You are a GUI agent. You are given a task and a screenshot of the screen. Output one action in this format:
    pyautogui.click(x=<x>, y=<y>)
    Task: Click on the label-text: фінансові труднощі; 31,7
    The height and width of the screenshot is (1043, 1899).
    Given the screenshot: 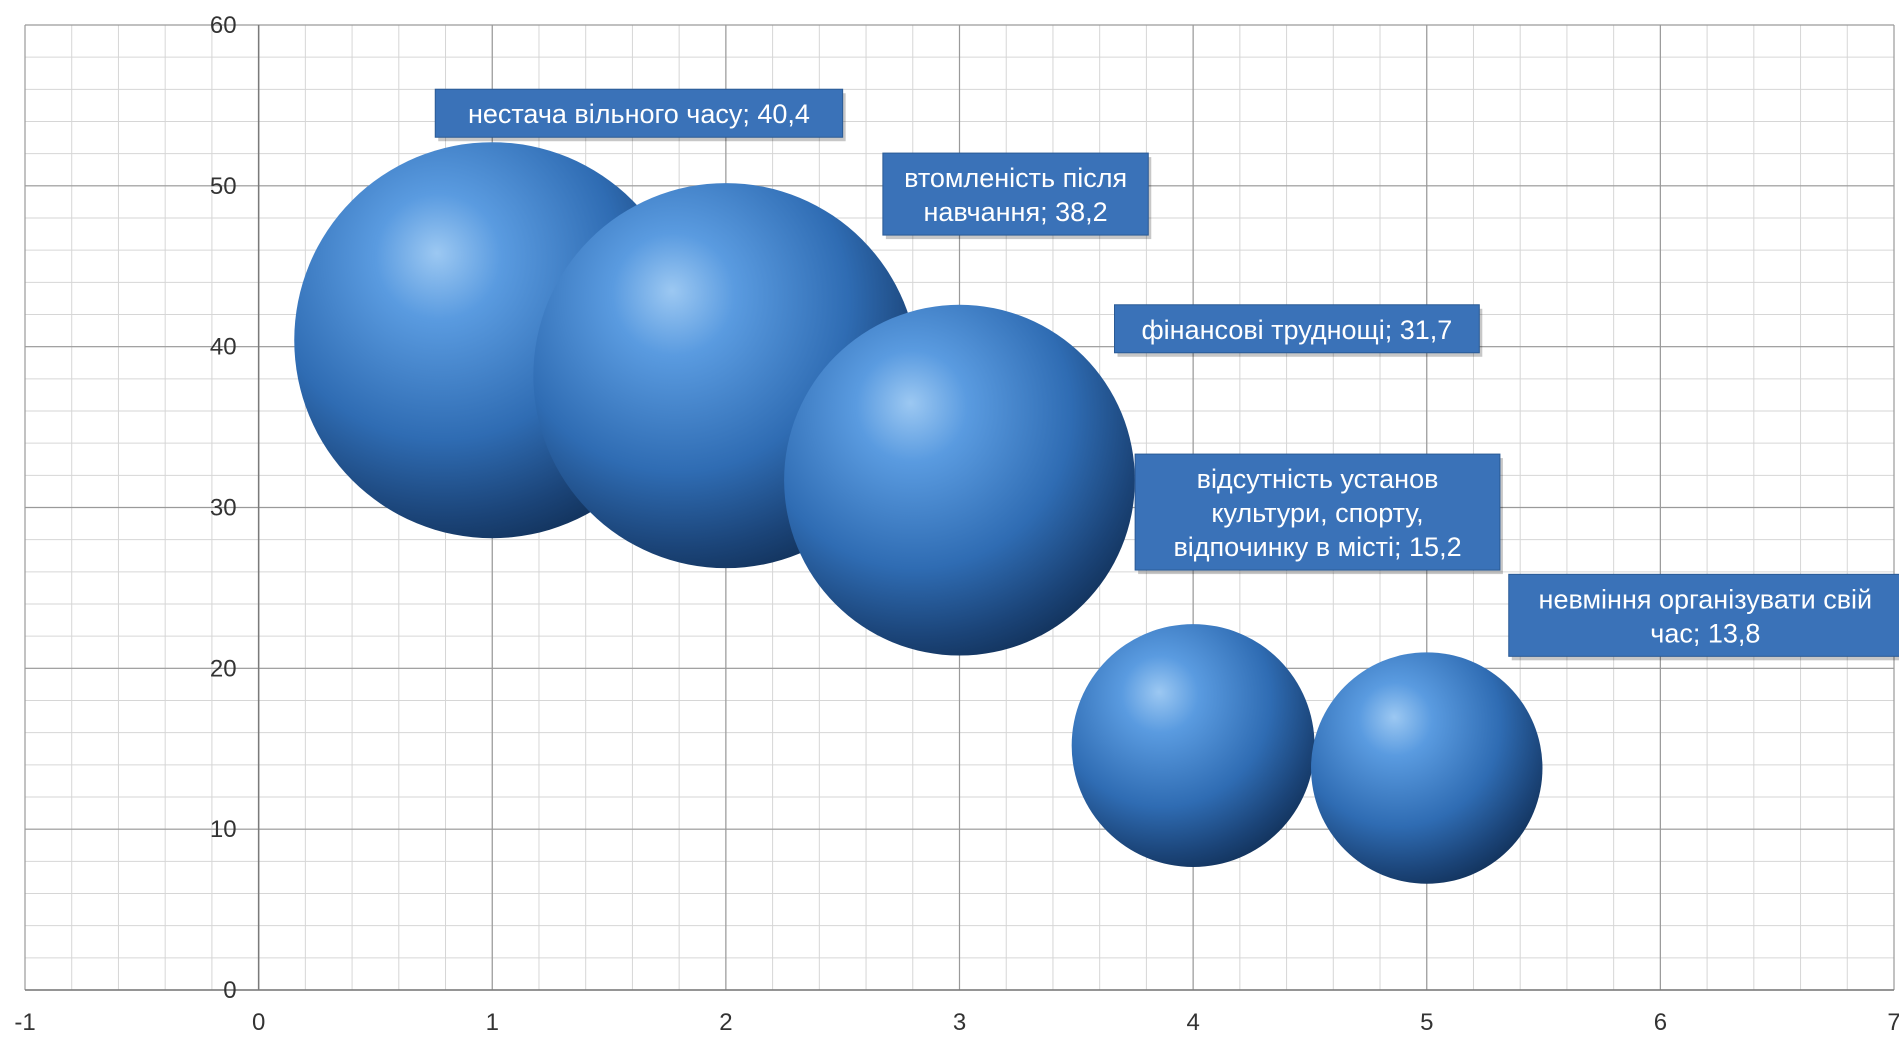 What is the action you would take?
    pyautogui.click(x=1296, y=330)
    